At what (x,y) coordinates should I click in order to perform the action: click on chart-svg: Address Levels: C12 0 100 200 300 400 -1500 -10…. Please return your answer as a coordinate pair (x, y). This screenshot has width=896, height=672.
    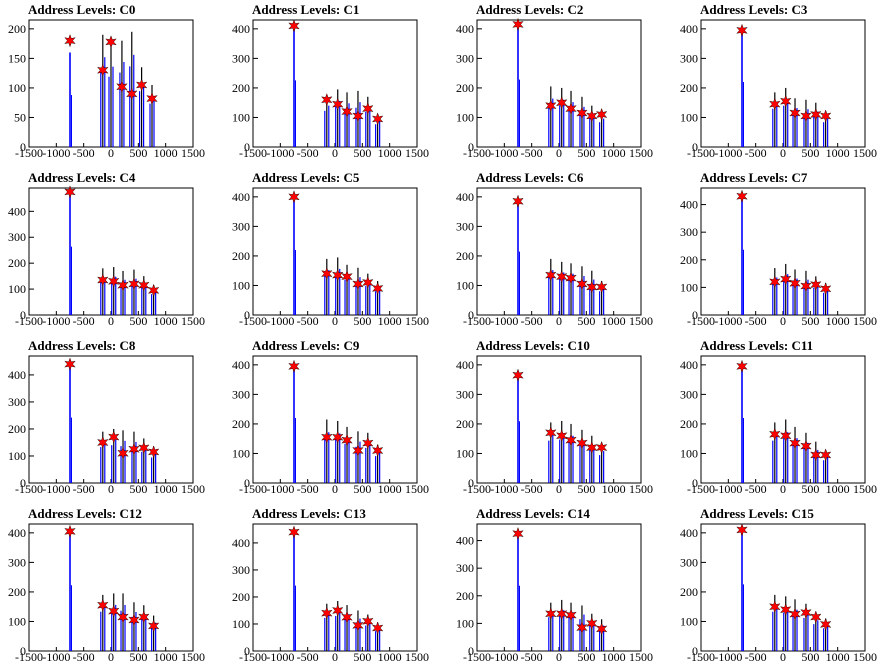
    Looking at the image, I should click on (106, 585).